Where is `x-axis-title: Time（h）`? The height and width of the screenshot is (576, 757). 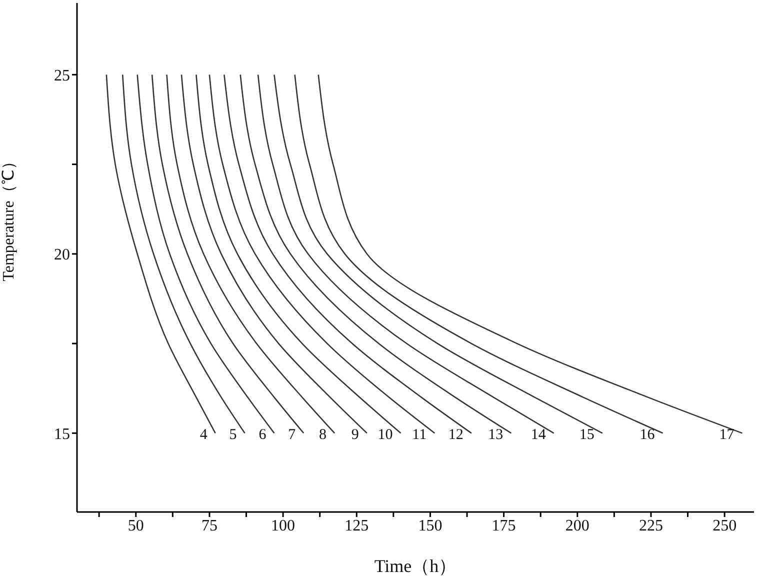
x-axis-title: Time（h） is located at coordinates (415, 566).